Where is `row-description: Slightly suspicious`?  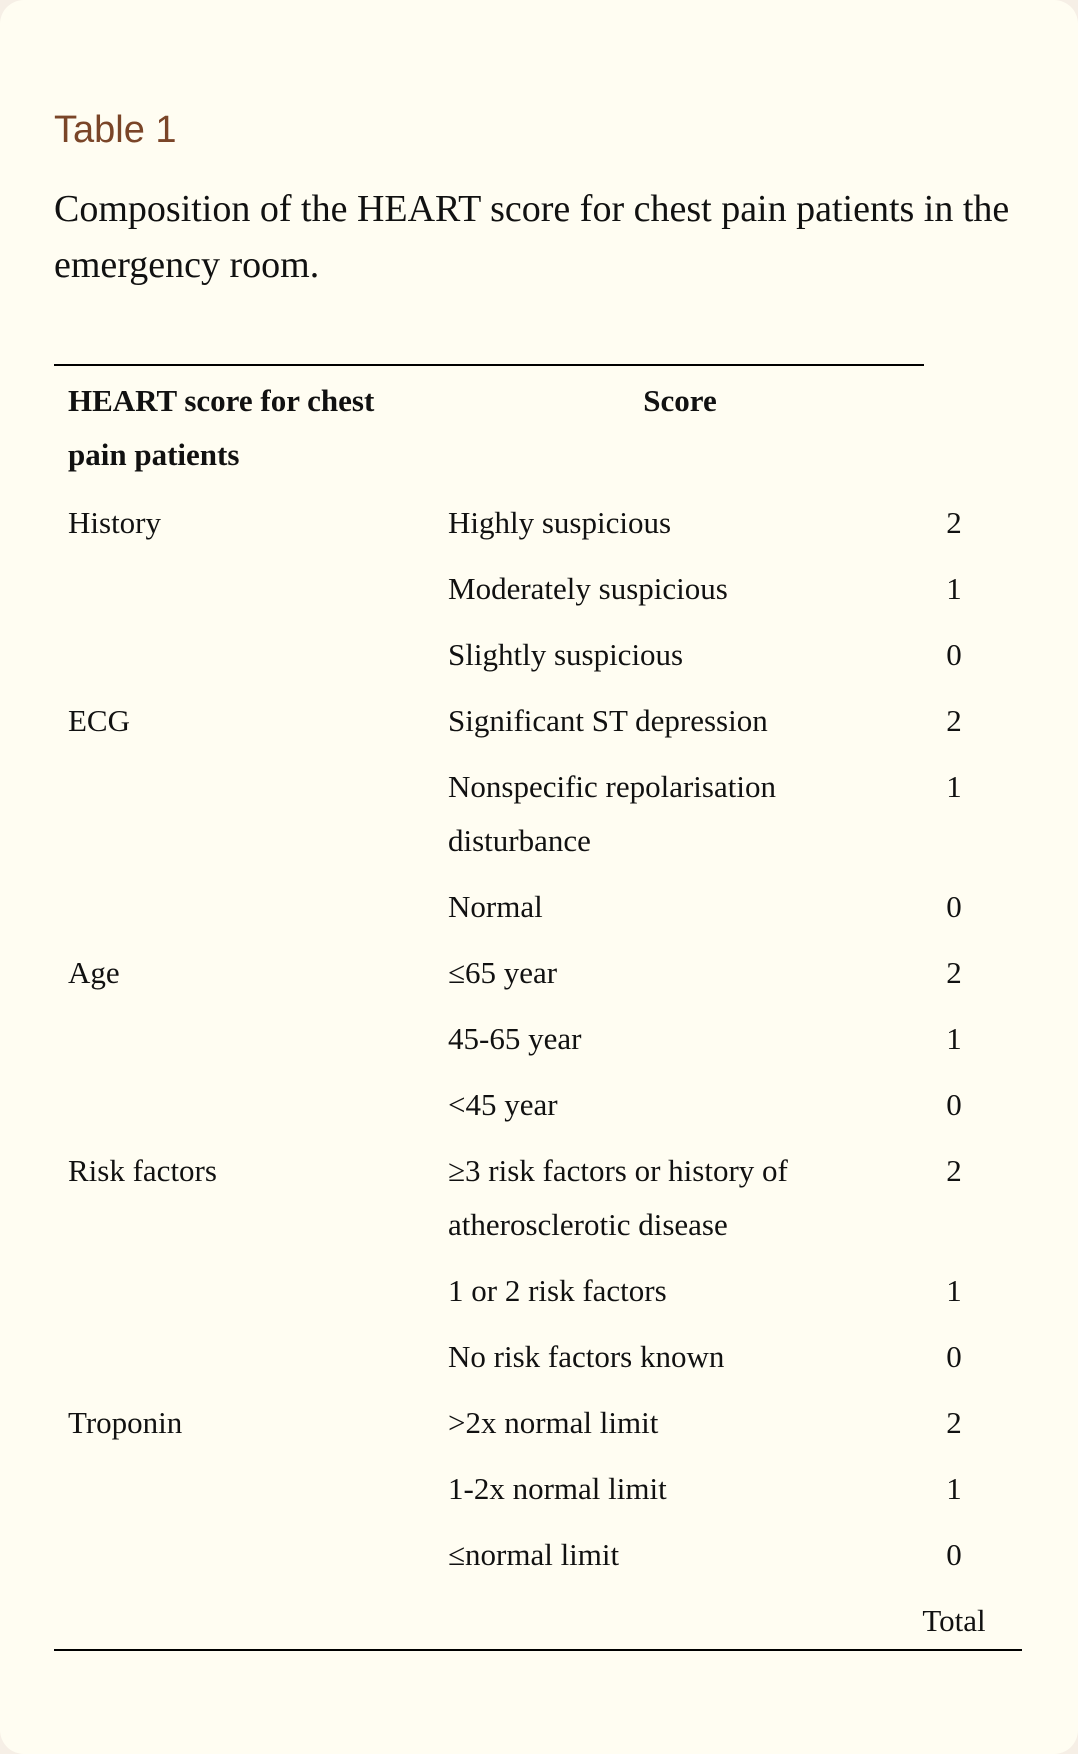 row-description: Slightly suspicious is located at coordinates (566, 654).